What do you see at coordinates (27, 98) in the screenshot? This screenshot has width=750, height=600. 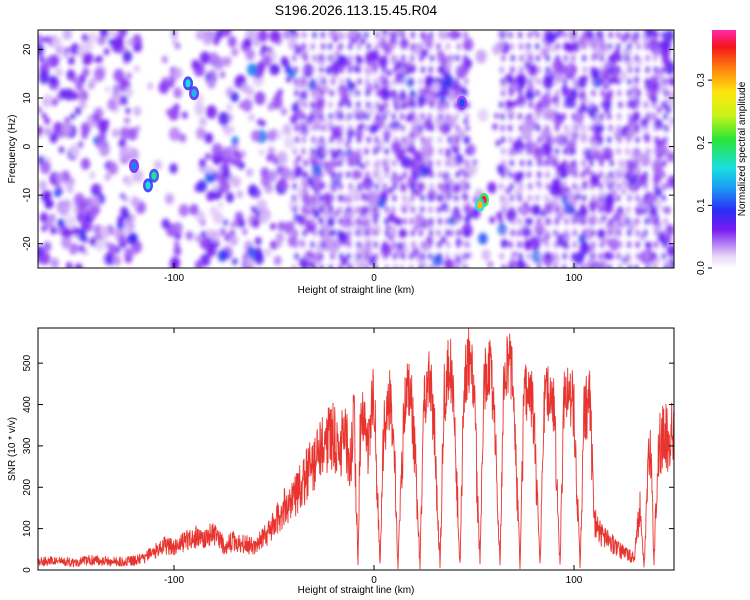 I see `y-tick-label: 10` at bounding box center [27, 98].